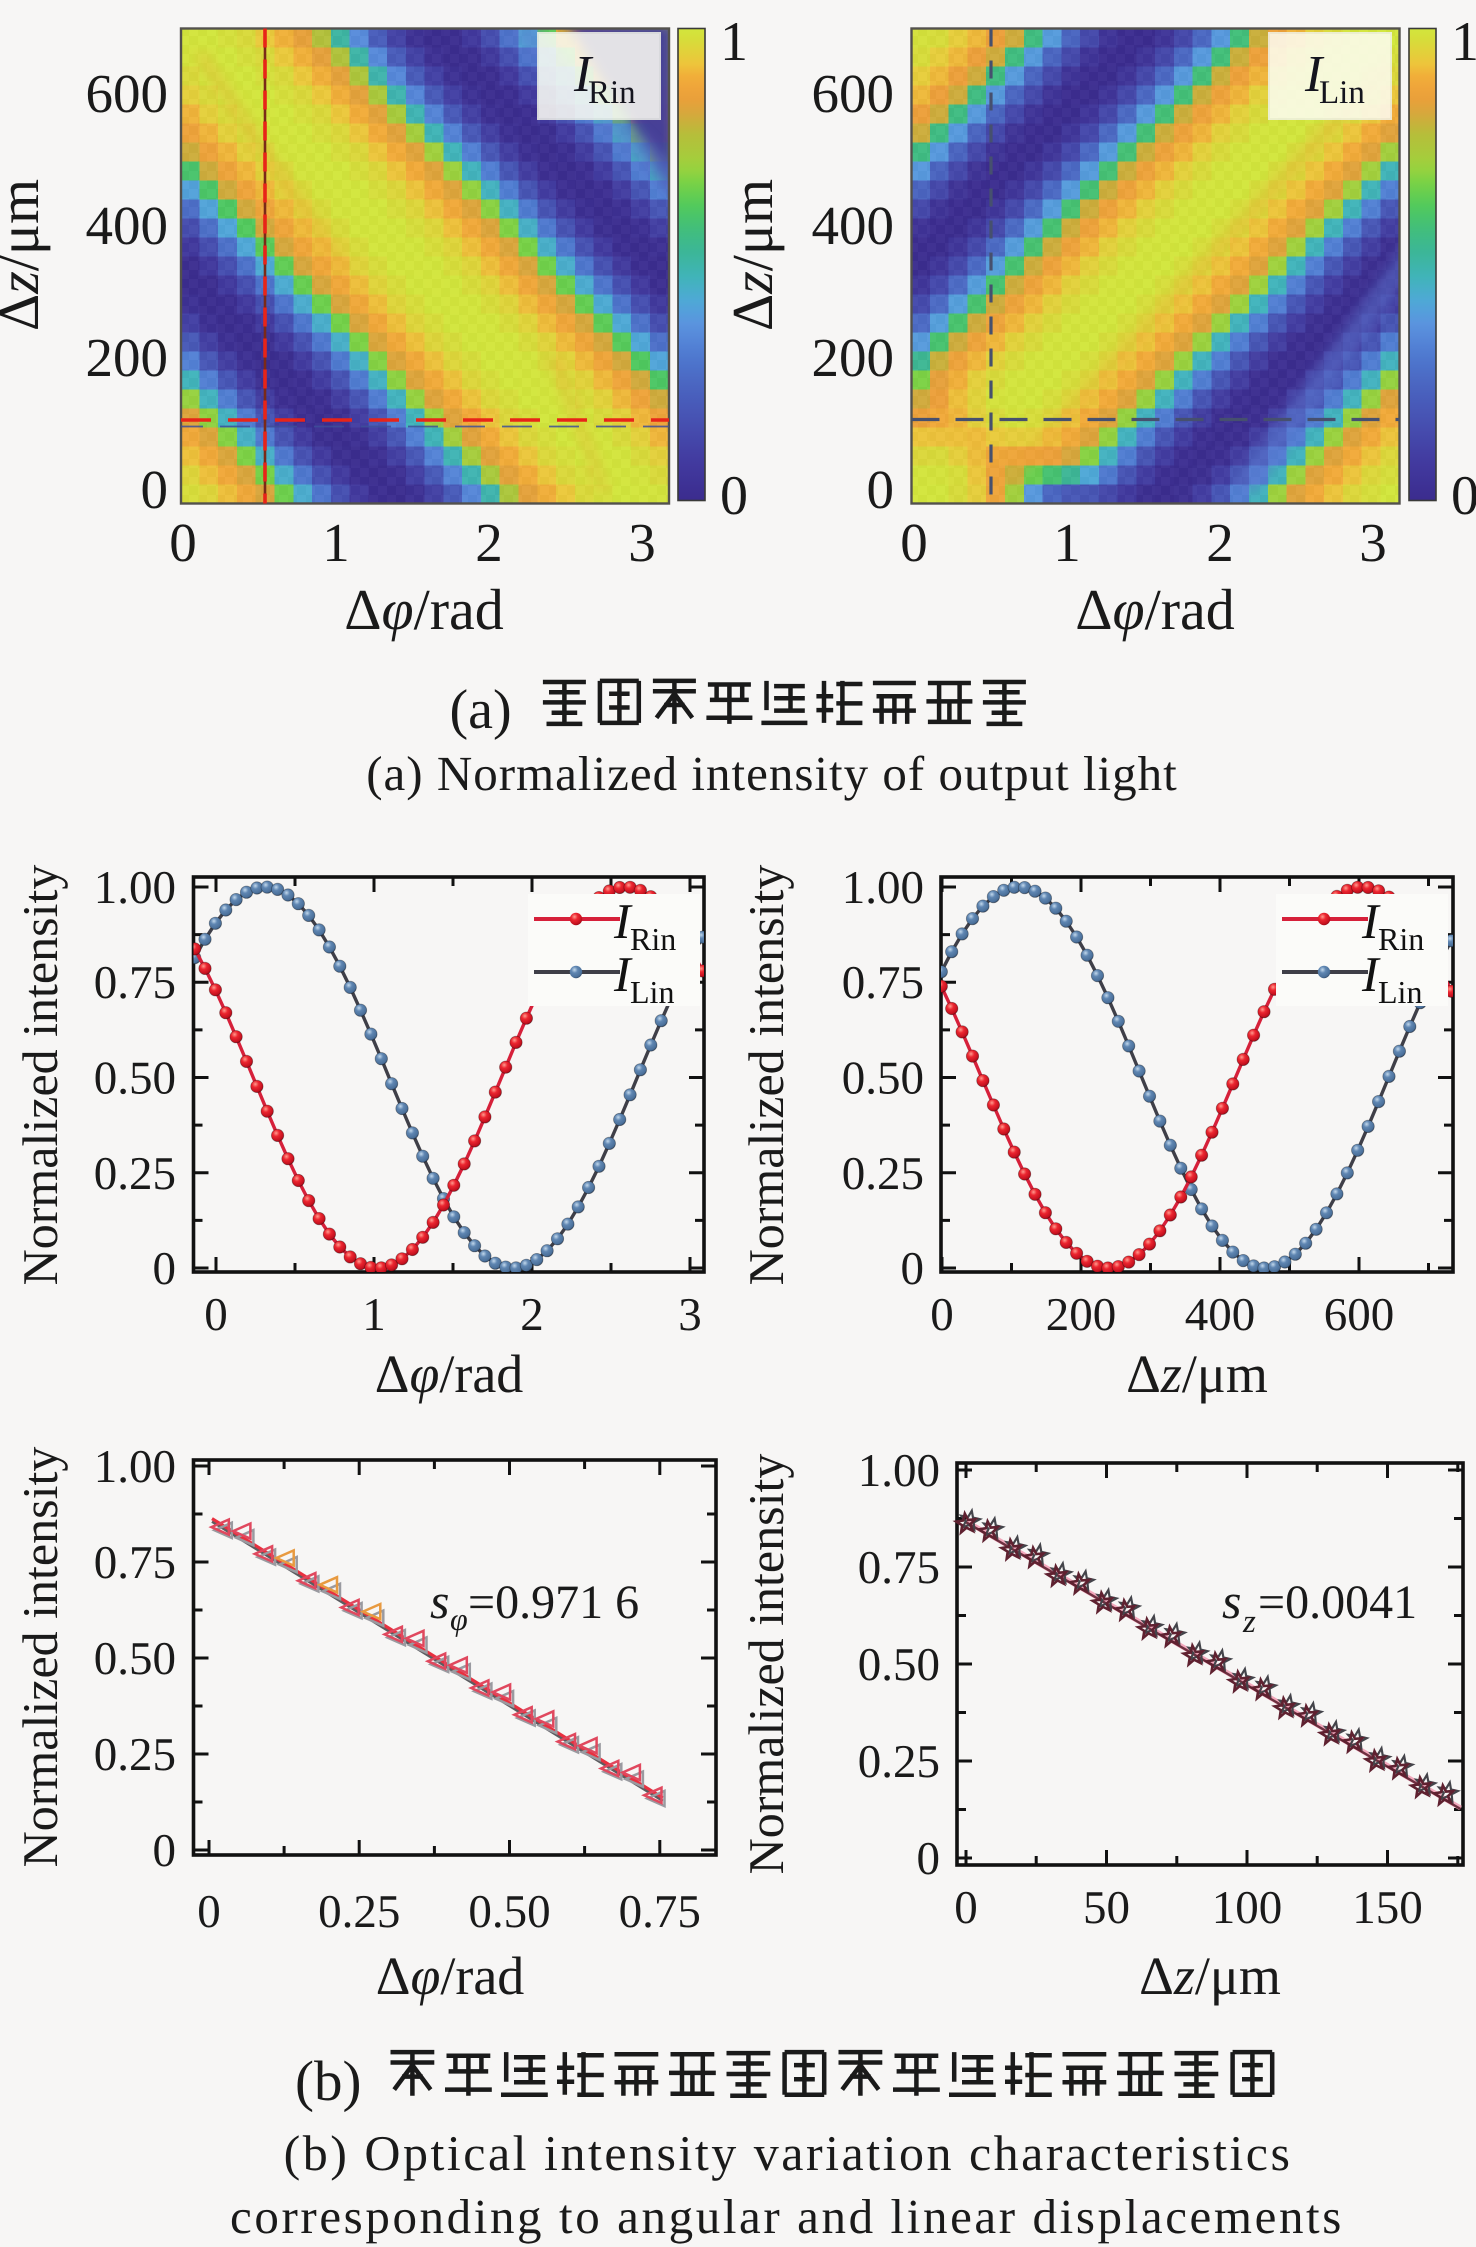 The image size is (1476, 2247). What do you see at coordinates (1387, 1908) in the screenshot?
I see `svg-text: 150` at bounding box center [1387, 1908].